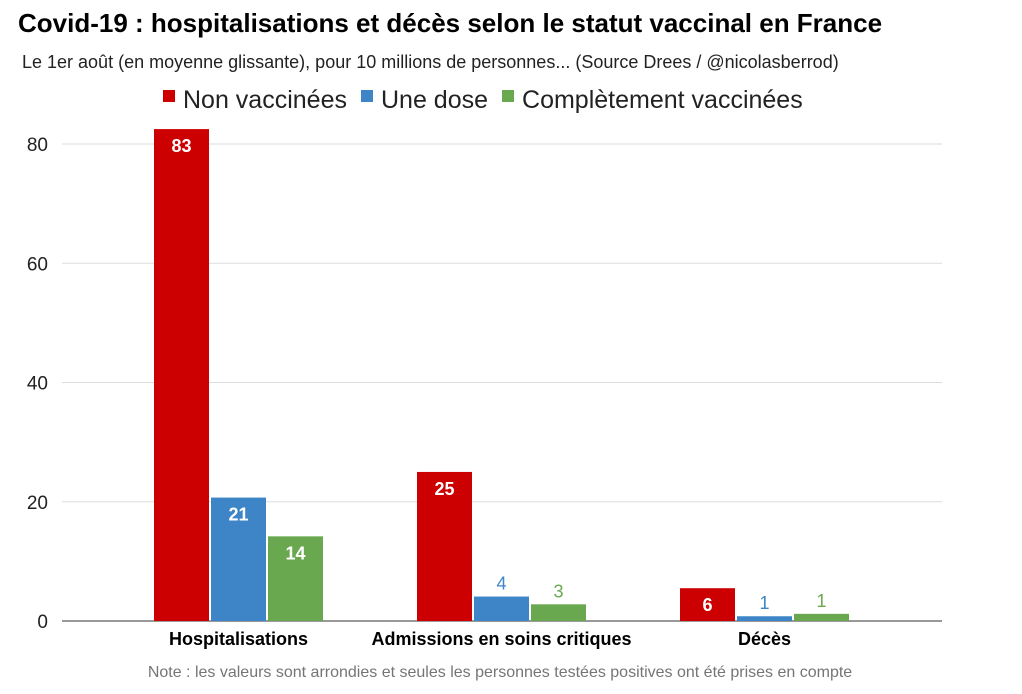  Describe the element at coordinates (37, 503) in the screenshot. I see `y-tick-label: 20` at that location.